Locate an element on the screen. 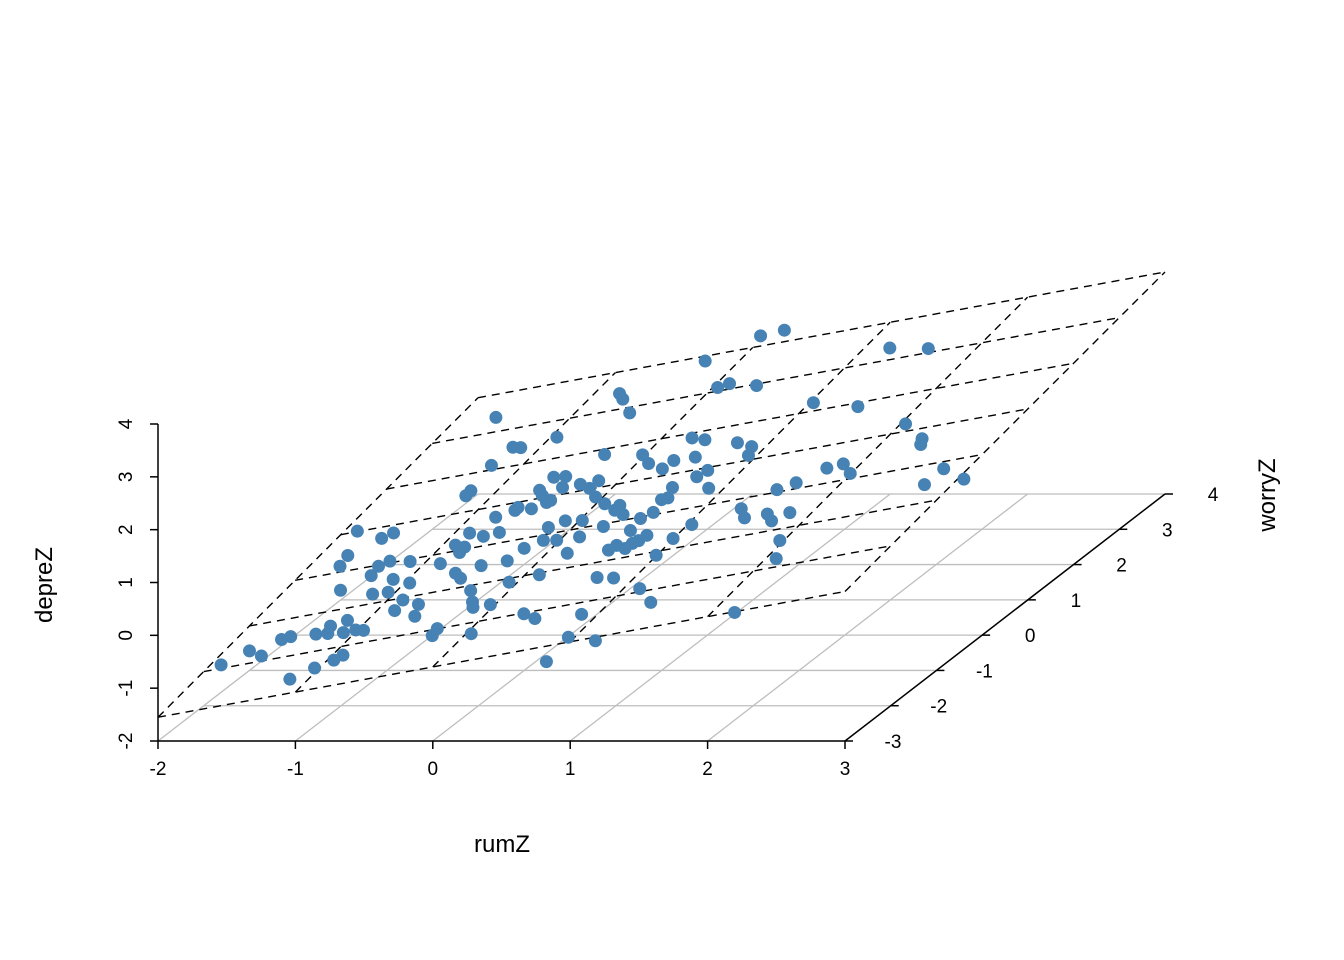 This screenshot has height=960, width=1344. z-tick-label: 1 is located at coordinates (126, 582).